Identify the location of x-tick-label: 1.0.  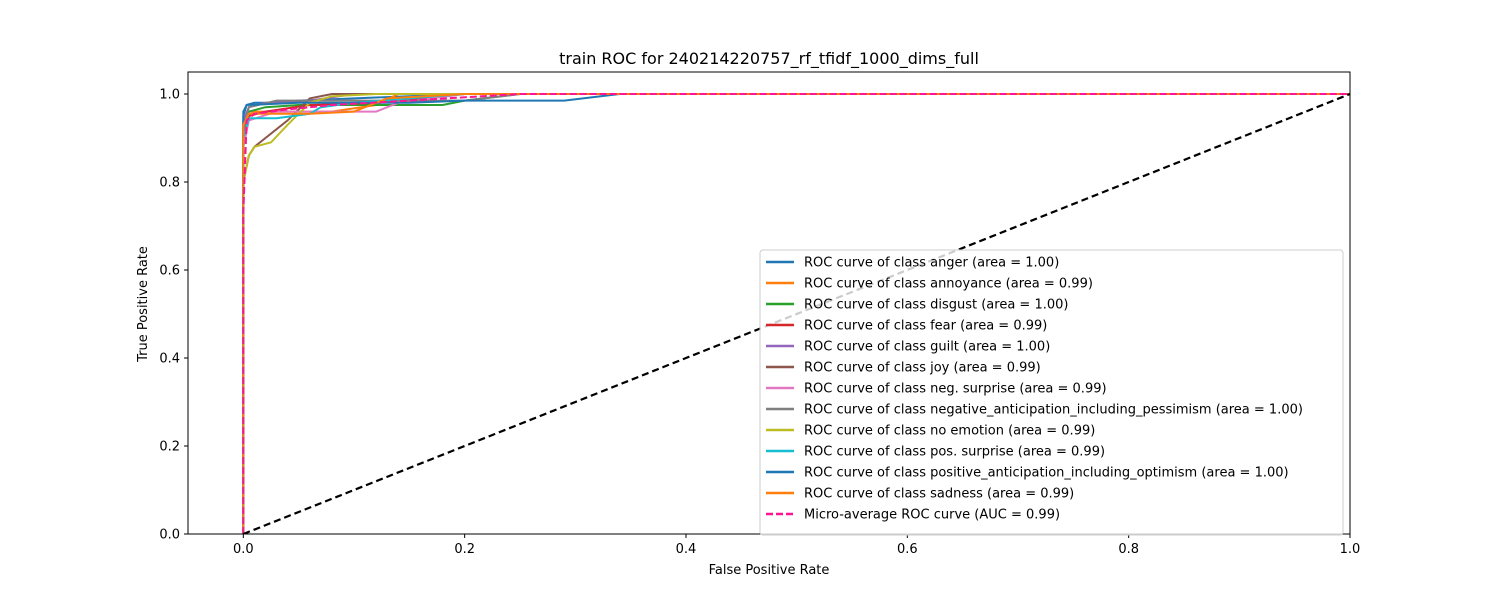
(1350, 549).